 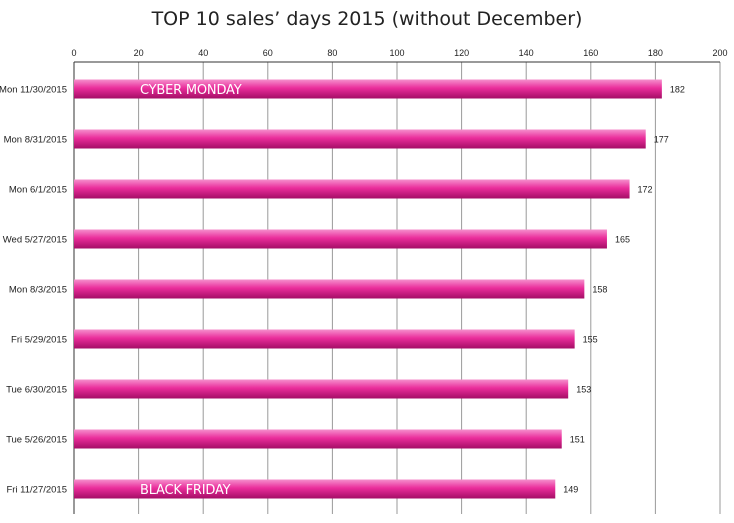 I want to click on bar-annotation: CYBER MONDAY, so click(x=191, y=90).